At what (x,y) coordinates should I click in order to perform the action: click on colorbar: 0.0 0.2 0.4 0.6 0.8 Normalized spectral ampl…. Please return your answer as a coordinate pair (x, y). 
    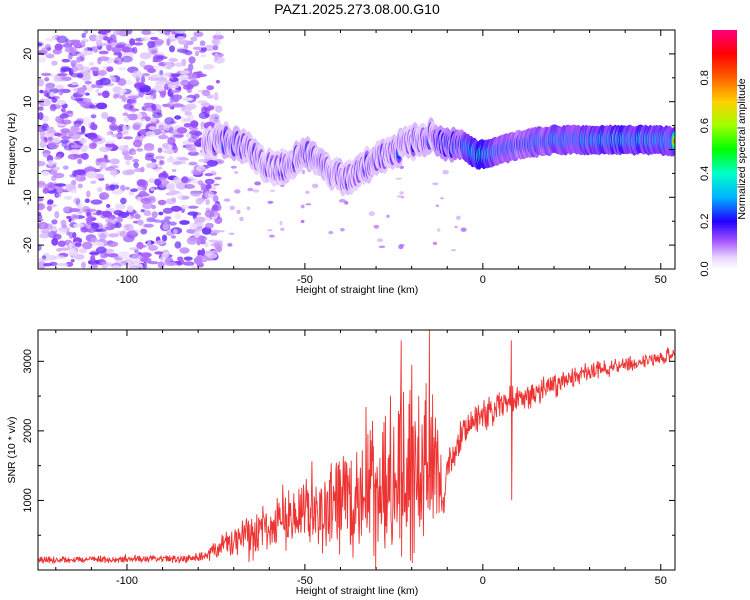
    Looking at the image, I should click on (723, 153).